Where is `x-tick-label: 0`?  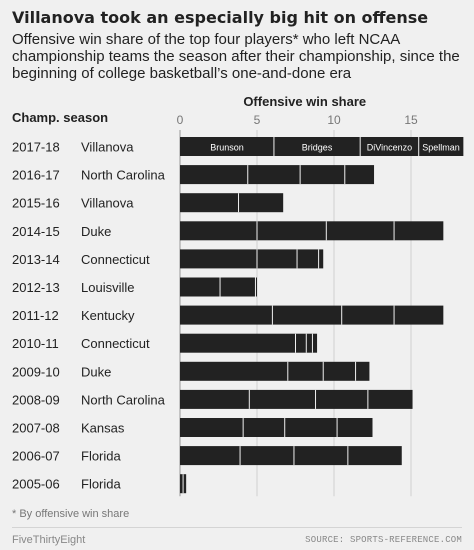
x-tick-label: 0 is located at coordinates (180, 120).